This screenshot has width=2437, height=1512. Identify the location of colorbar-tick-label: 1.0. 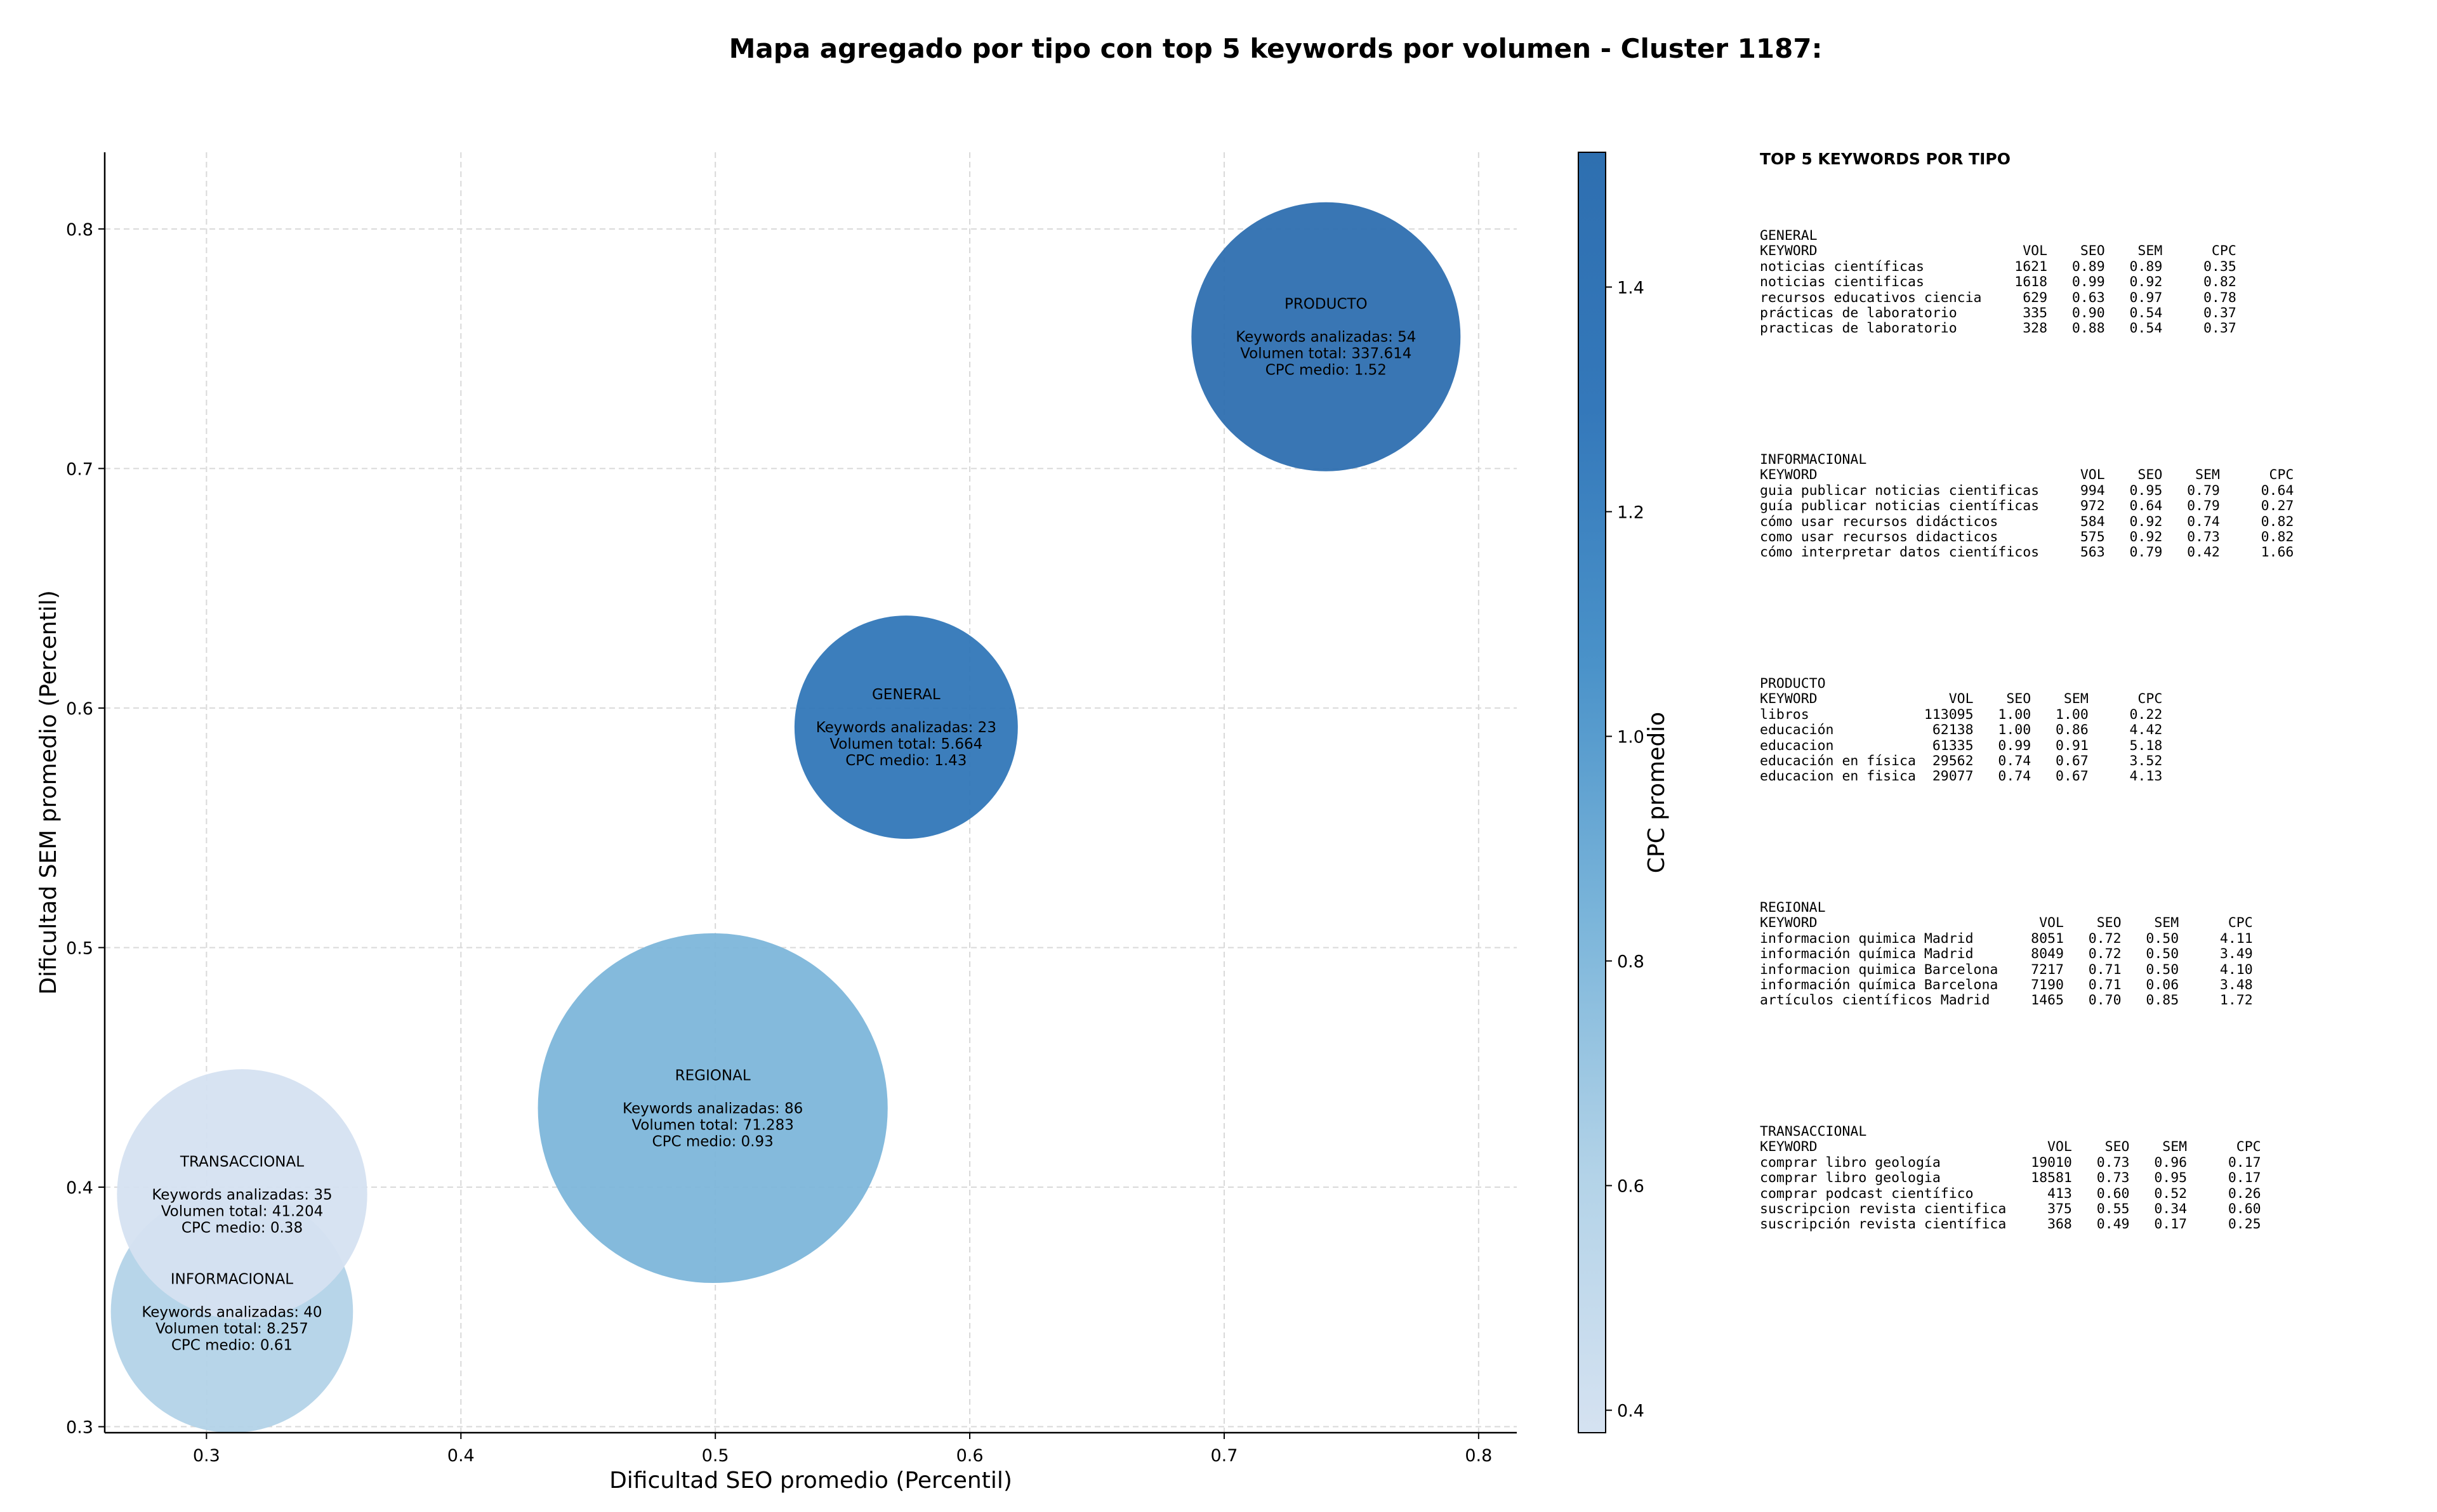
(1630, 737).